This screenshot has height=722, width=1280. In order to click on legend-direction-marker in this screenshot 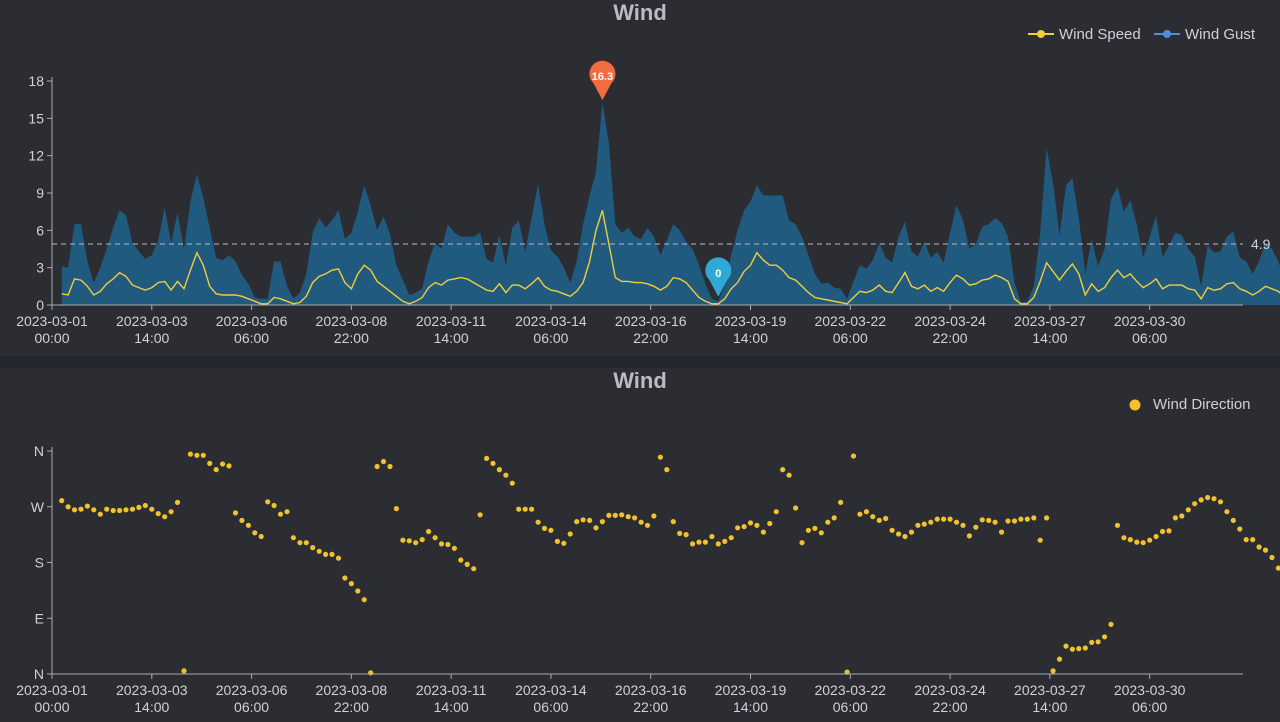, I will do `click(1135, 405)`.